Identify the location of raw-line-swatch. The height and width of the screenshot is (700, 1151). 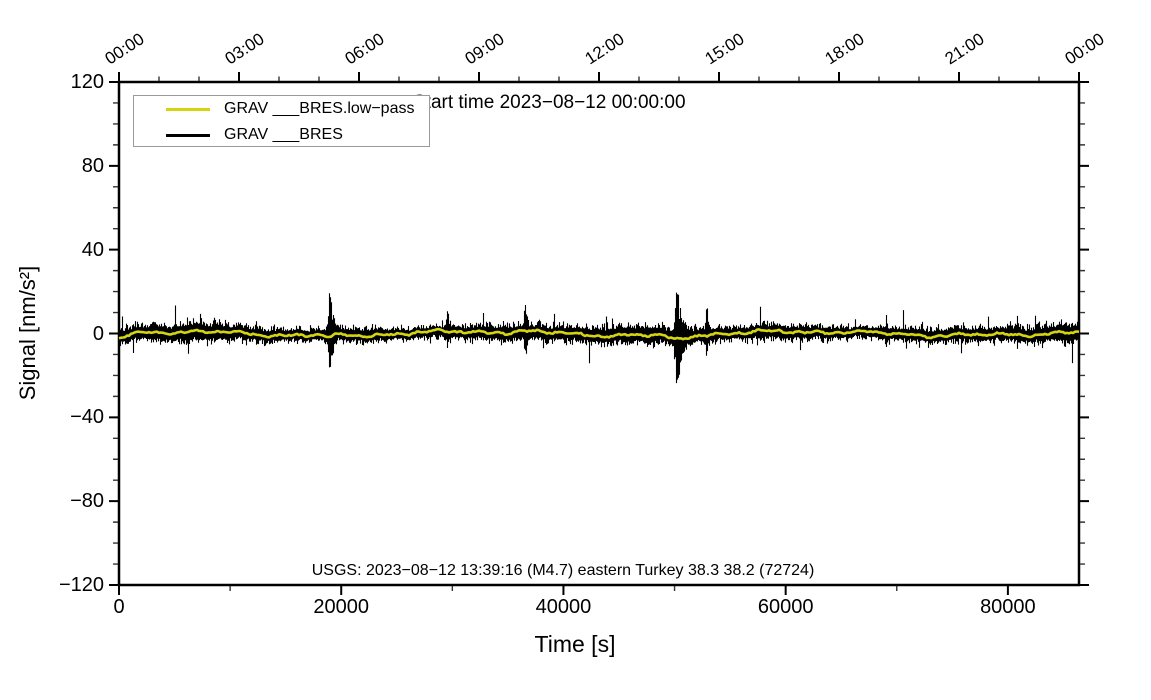
(188, 135).